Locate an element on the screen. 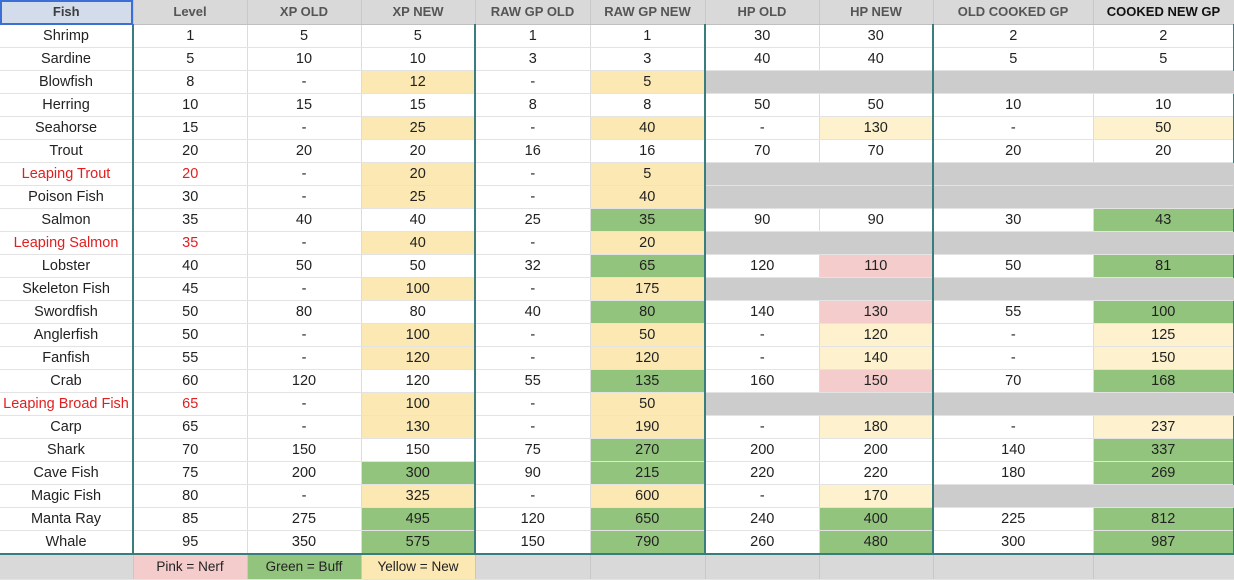 The width and height of the screenshot is (1234, 580). cell-level: 10 is located at coordinates (190, 105).